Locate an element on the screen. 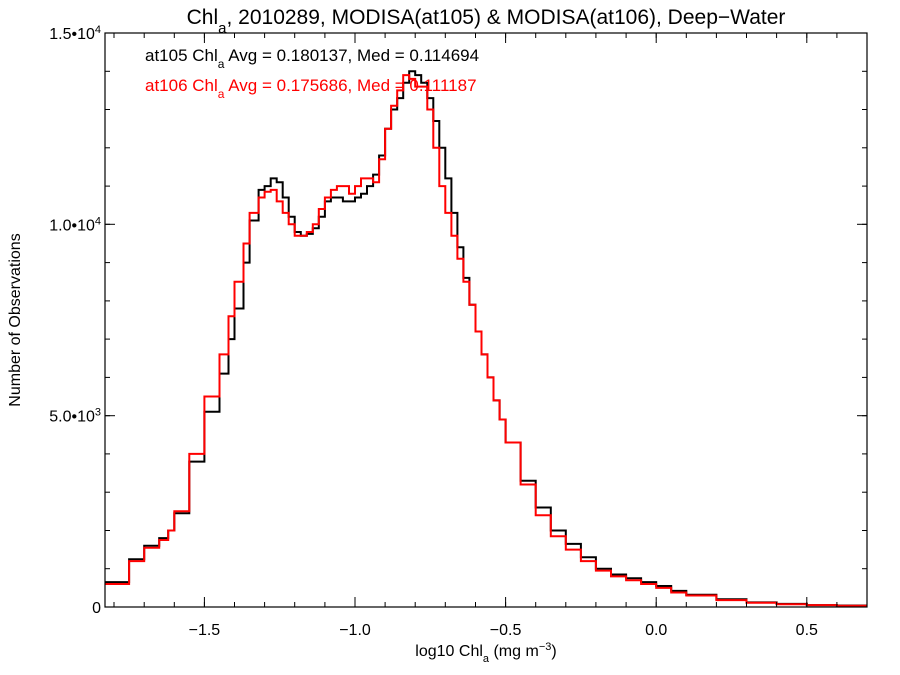 Image resolution: width=900 pixels, height=675 pixels. y-tick-label: 5.0•103 is located at coordinates (75, 416).